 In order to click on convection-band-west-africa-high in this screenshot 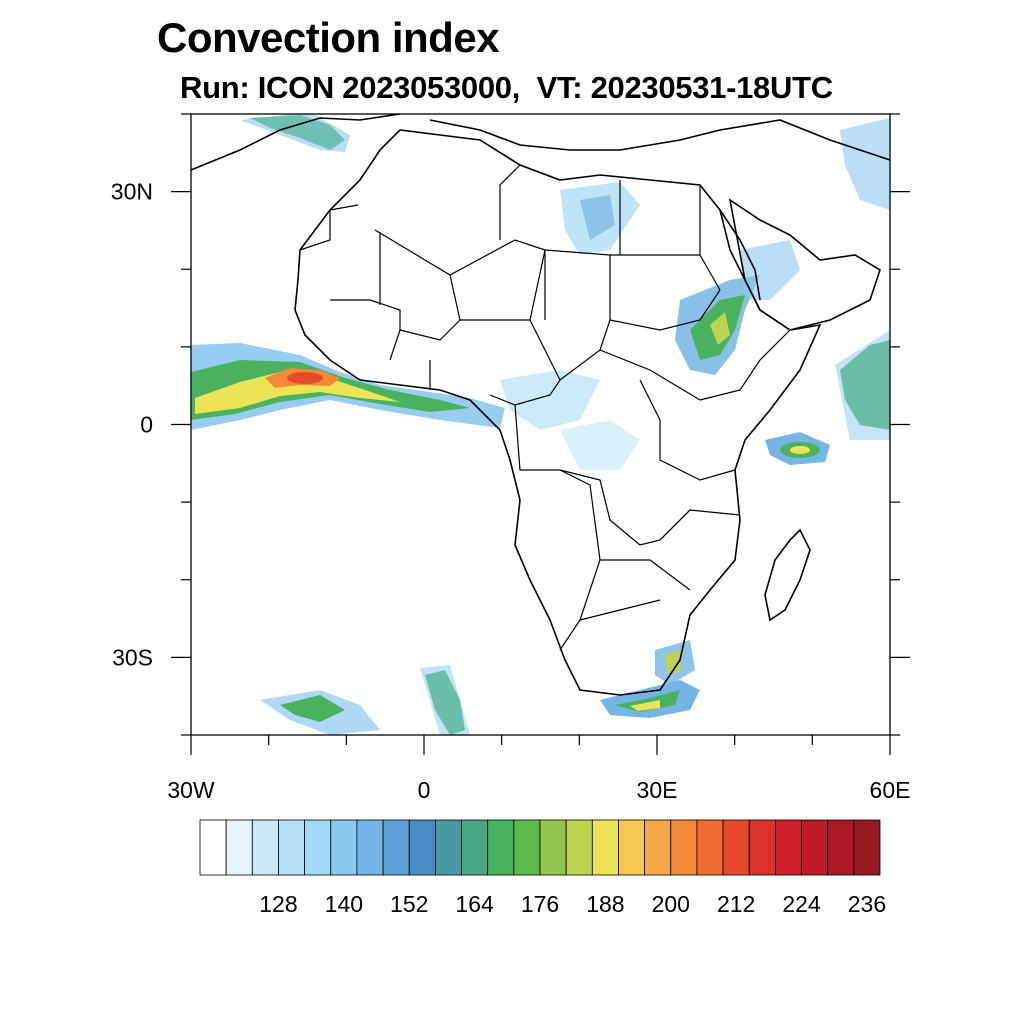, I will do `click(297, 393)`.